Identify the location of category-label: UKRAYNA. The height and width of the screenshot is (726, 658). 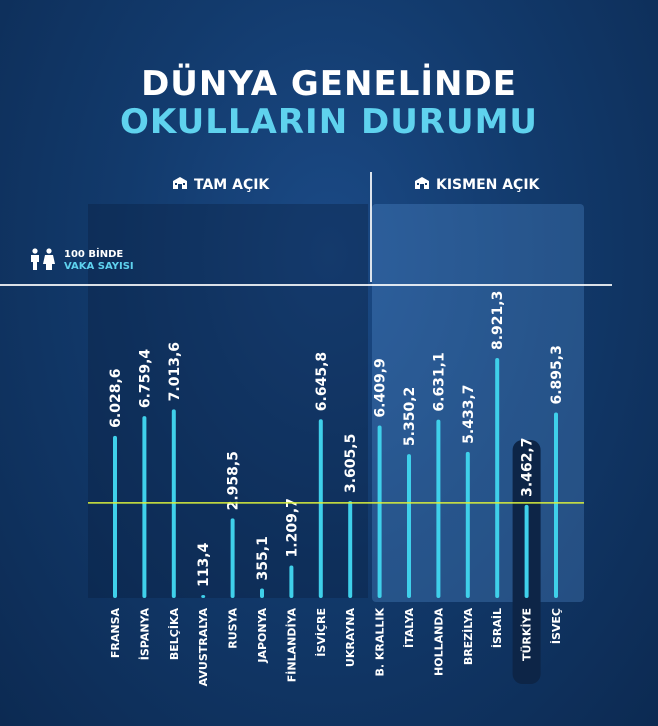
(350, 638).